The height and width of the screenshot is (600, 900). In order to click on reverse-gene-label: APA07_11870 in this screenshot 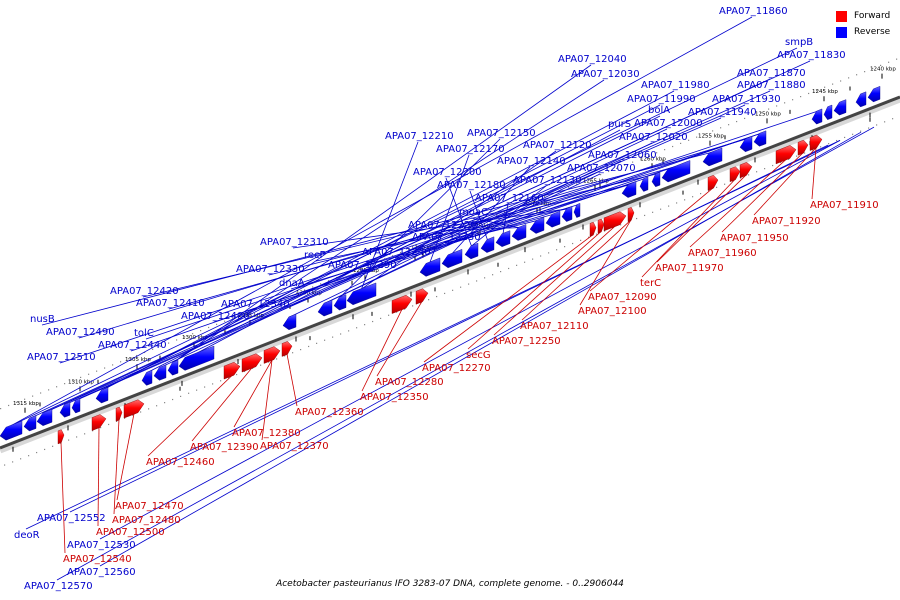, I will do `click(771, 73)`.